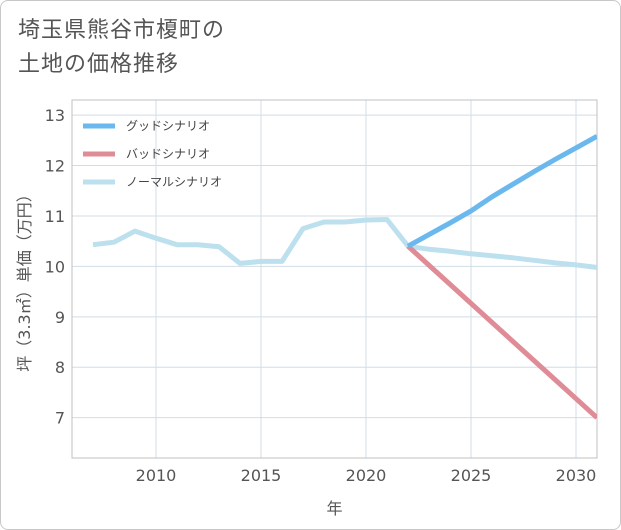 This screenshot has width=621, height=530. What do you see at coordinates (261, 475) in the screenshot?
I see `x-tick-label: 2015` at bounding box center [261, 475].